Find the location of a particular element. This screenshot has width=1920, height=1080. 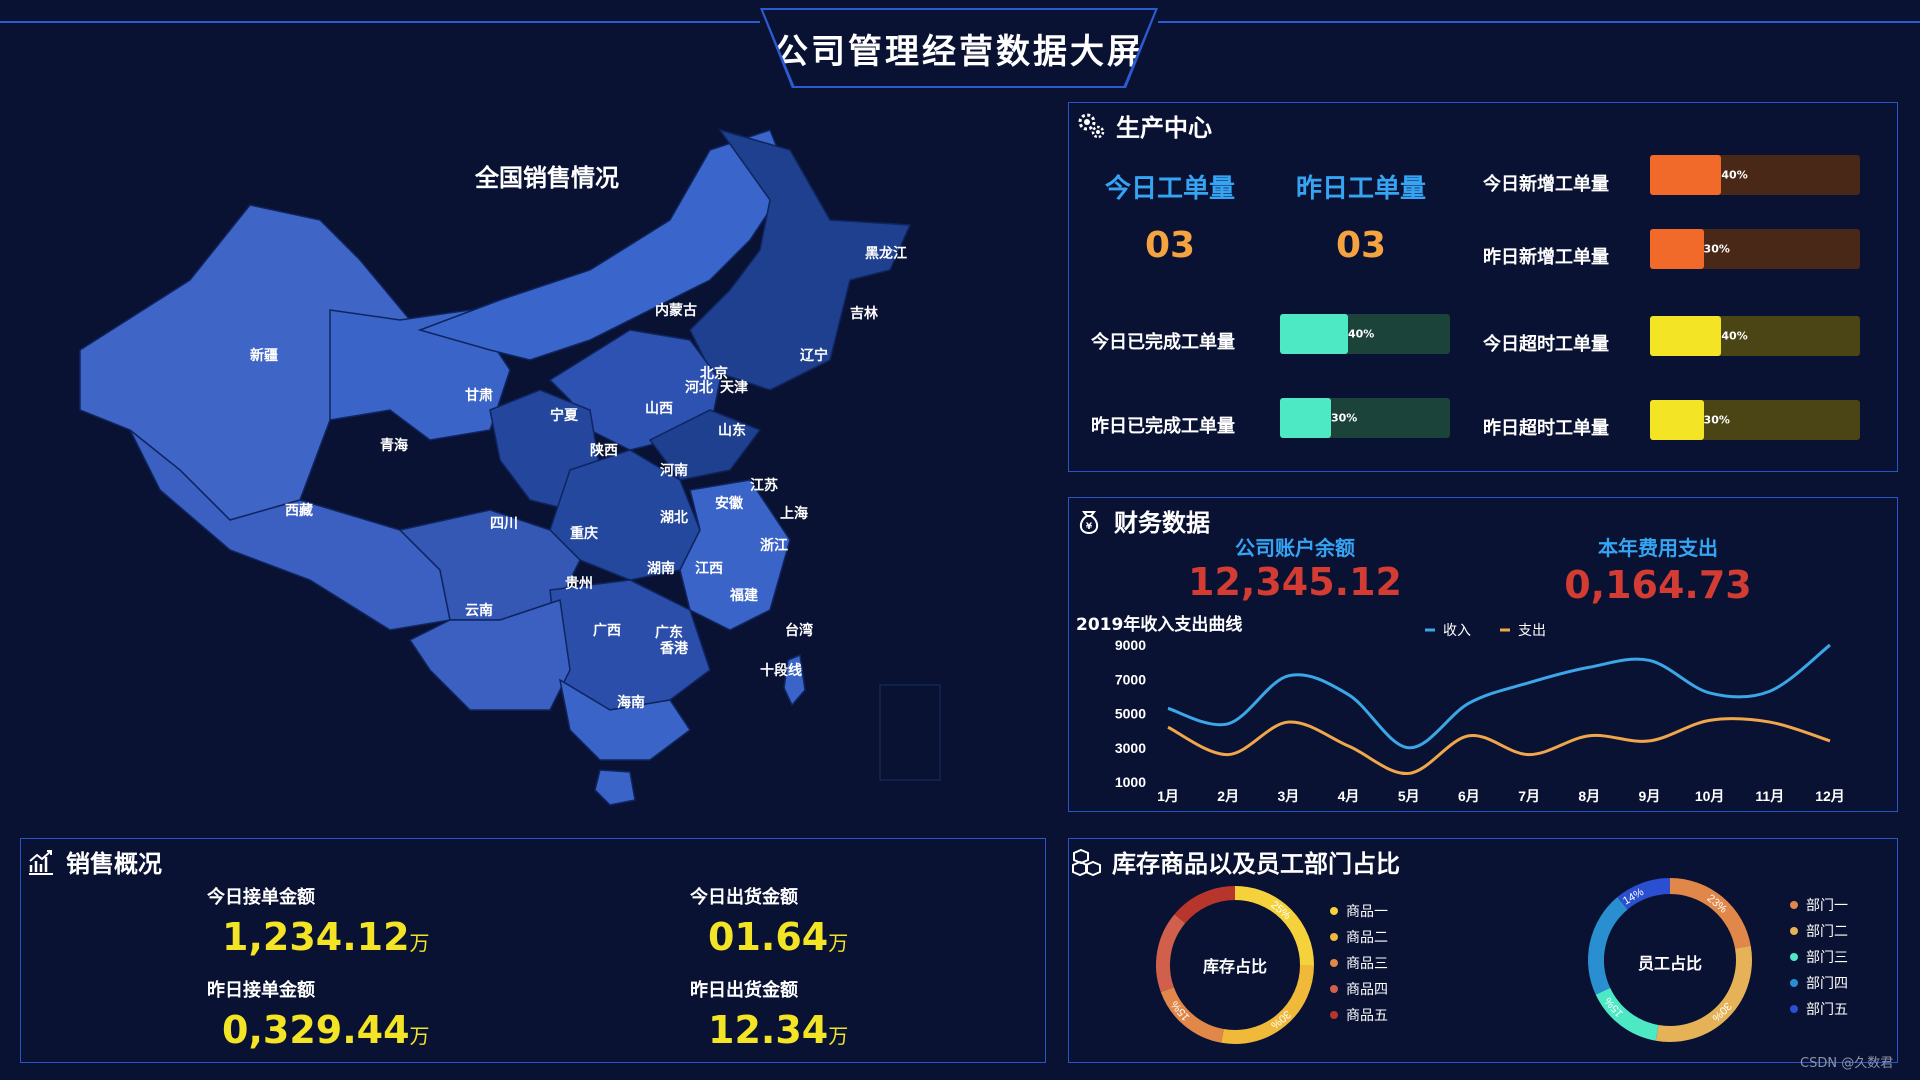

map-region-taiwan is located at coordinates (794, 680).